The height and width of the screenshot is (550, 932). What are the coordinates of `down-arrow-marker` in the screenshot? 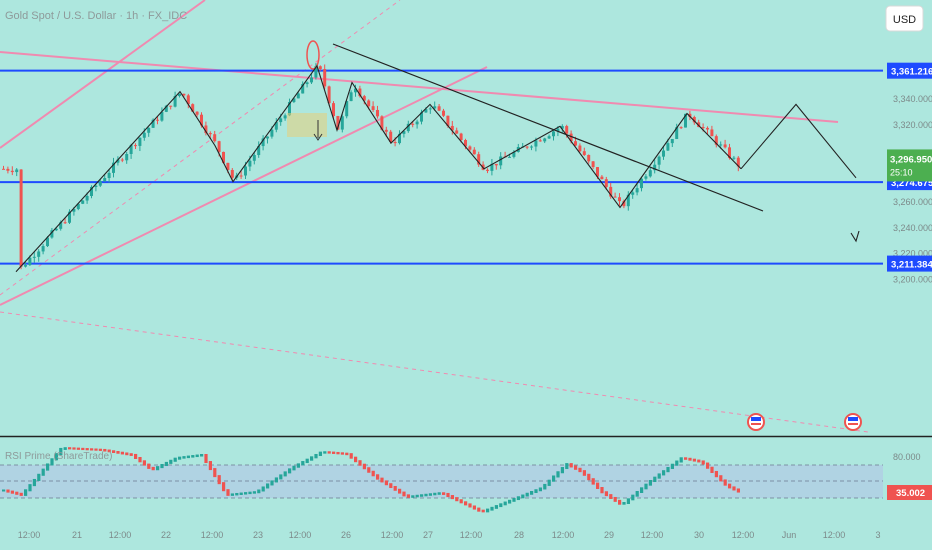 It's located at (318, 130).